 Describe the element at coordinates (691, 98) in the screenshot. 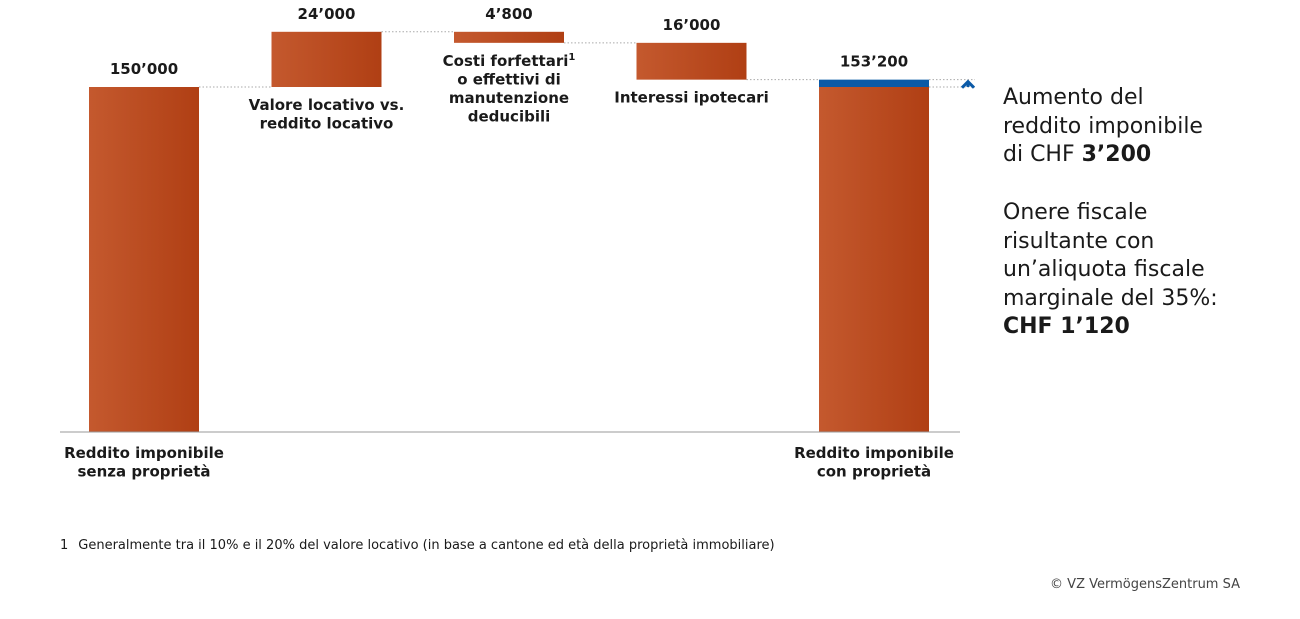

I see `category-label: Interessi ipotecari` at that location.